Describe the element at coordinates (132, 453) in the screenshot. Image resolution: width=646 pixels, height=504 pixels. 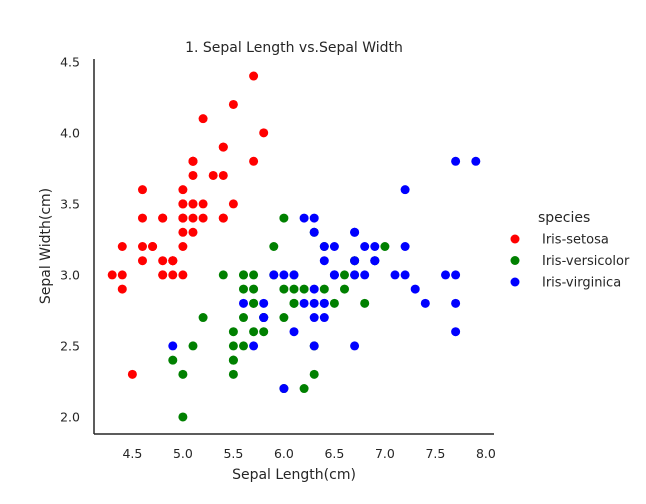
I see `x-tick-label: 4.5` at that location.